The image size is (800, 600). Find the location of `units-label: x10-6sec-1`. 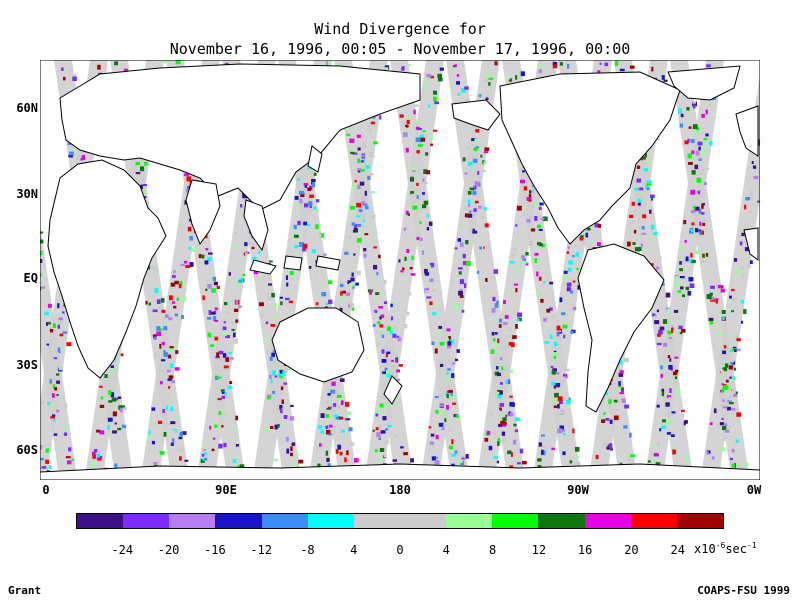

units-label: x10-6sec-1 is located at coordinates (725, 548).